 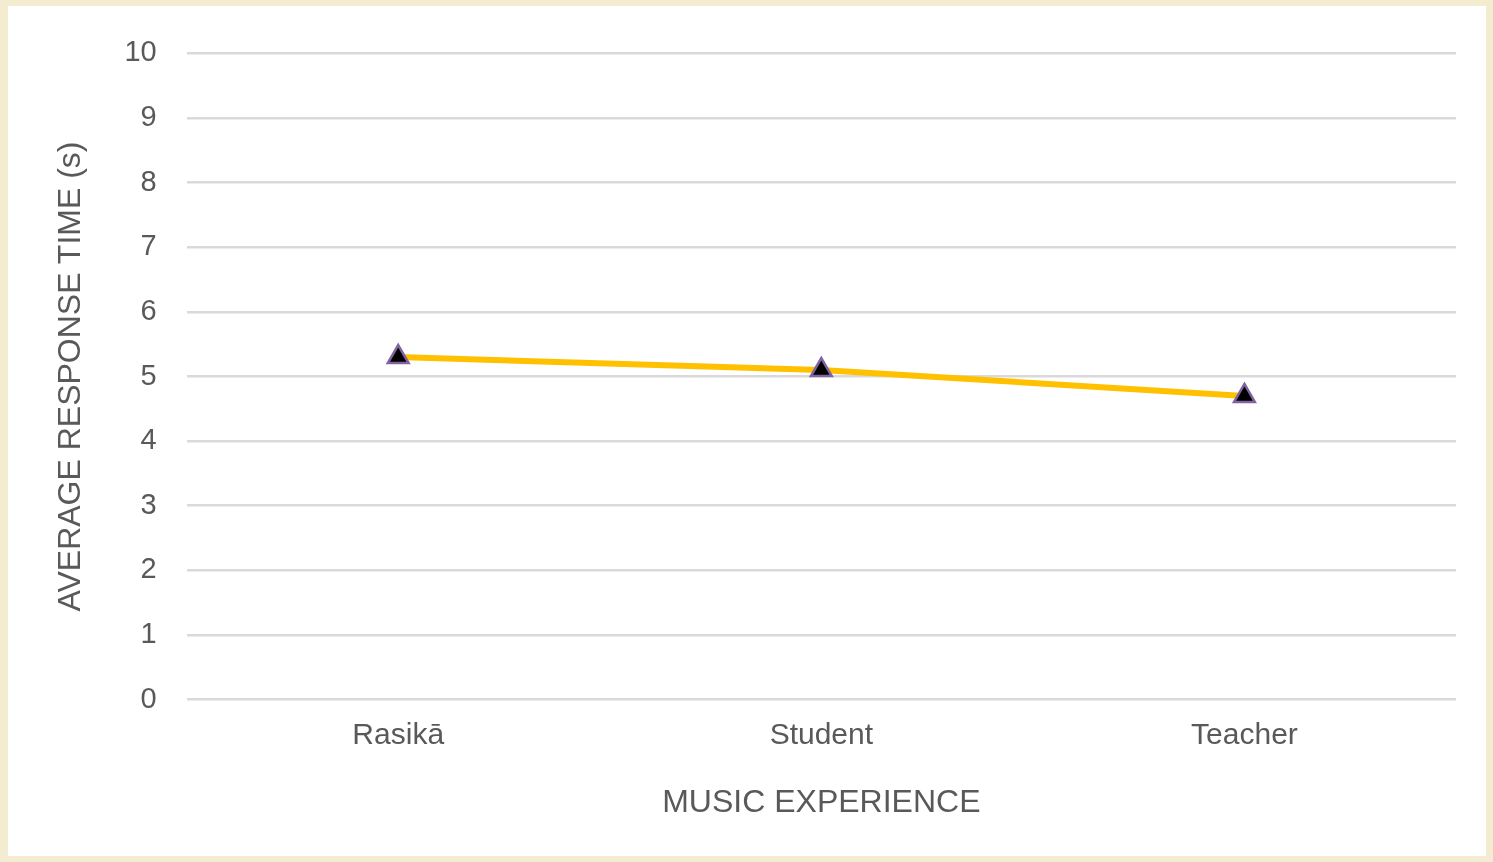 I want to click on y-axis-title: AVERAGE RESPONSE TIME (s), so click(x=69, y=376).